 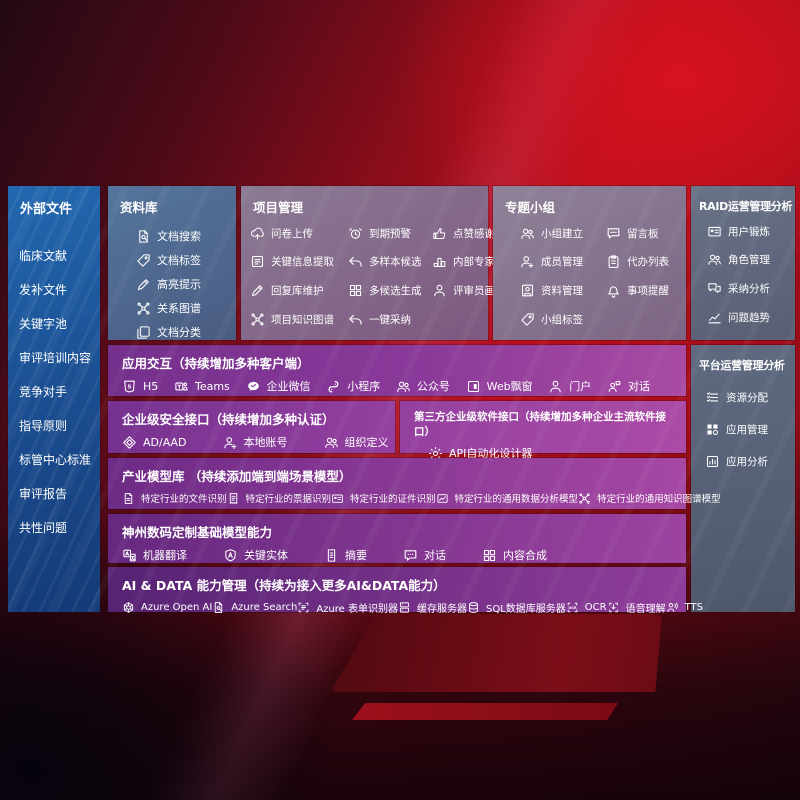 What do you see at coordinates (684, 607) in the screenshot?
I see `feature-item: TTS` at bounding box center [684, 607].